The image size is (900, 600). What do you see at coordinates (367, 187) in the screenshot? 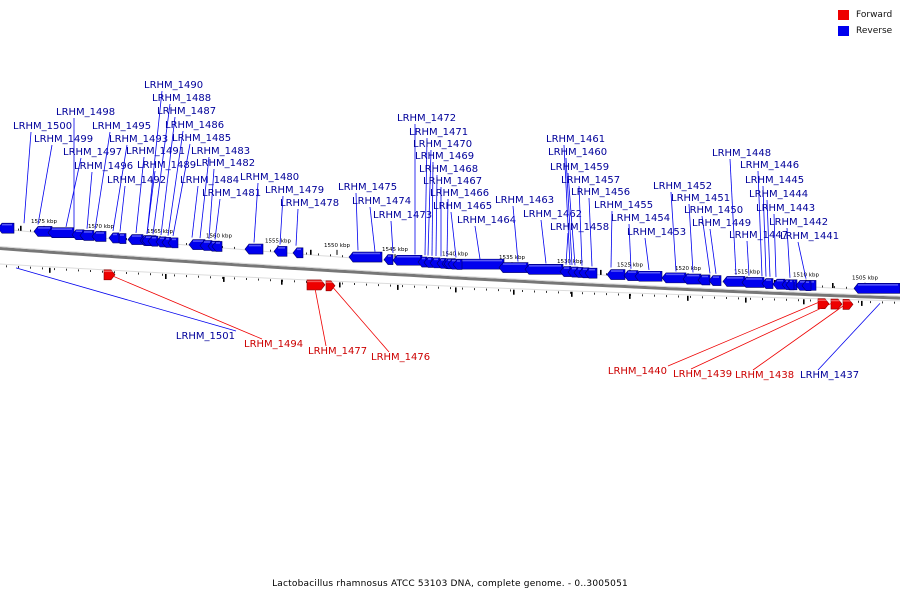
I see `gene-label: LRHM_1475` at bounding box center [367, 187].